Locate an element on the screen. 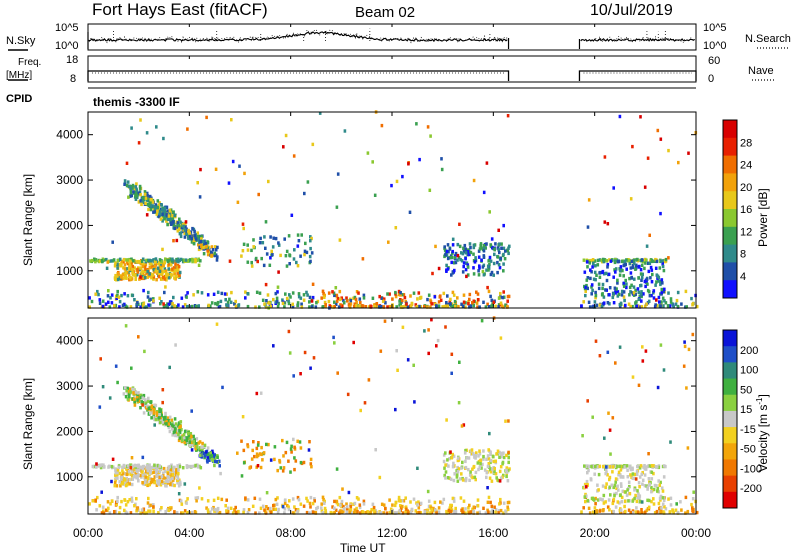  ytick-label: 4000 is located at coordinates (69, 341).